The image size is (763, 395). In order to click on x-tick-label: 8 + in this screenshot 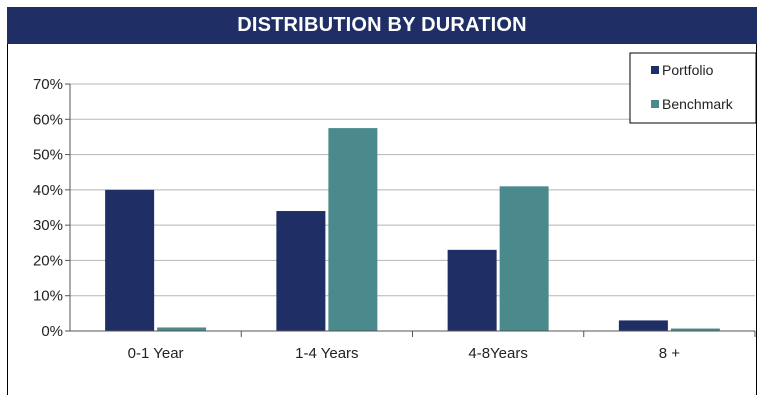, I will do `click(670, 353)`.